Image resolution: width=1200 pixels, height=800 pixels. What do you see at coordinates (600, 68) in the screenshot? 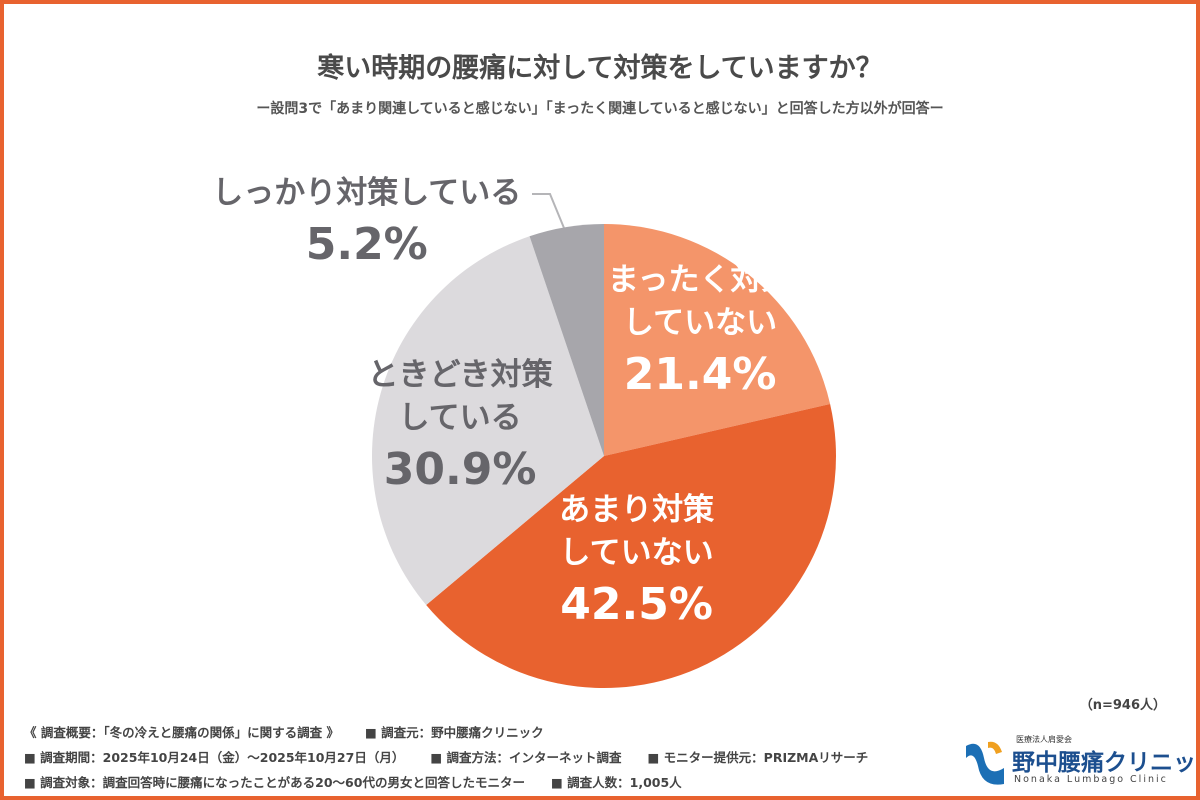
I see `chart-title: 寒い時期の腰痛に対して対策をしていますか？` at bounding box center [600, 68].